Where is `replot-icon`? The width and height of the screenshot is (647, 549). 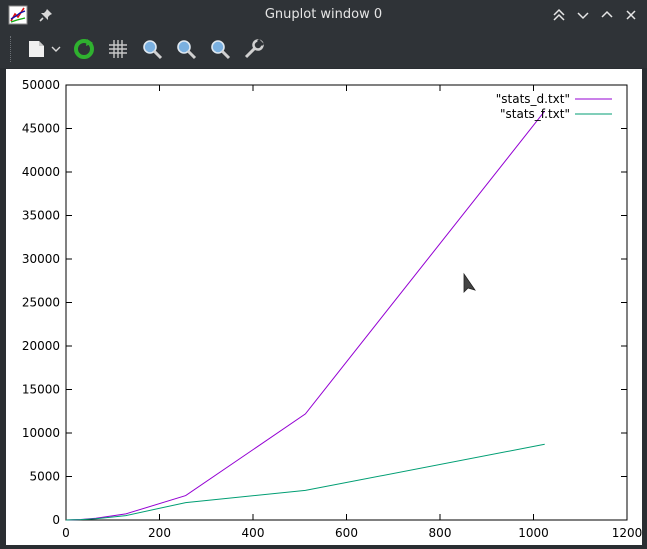
replot-icon is located at coordinates (84, 49).